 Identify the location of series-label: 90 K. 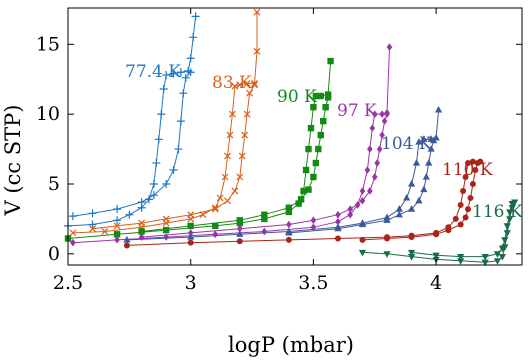
(297, 97).